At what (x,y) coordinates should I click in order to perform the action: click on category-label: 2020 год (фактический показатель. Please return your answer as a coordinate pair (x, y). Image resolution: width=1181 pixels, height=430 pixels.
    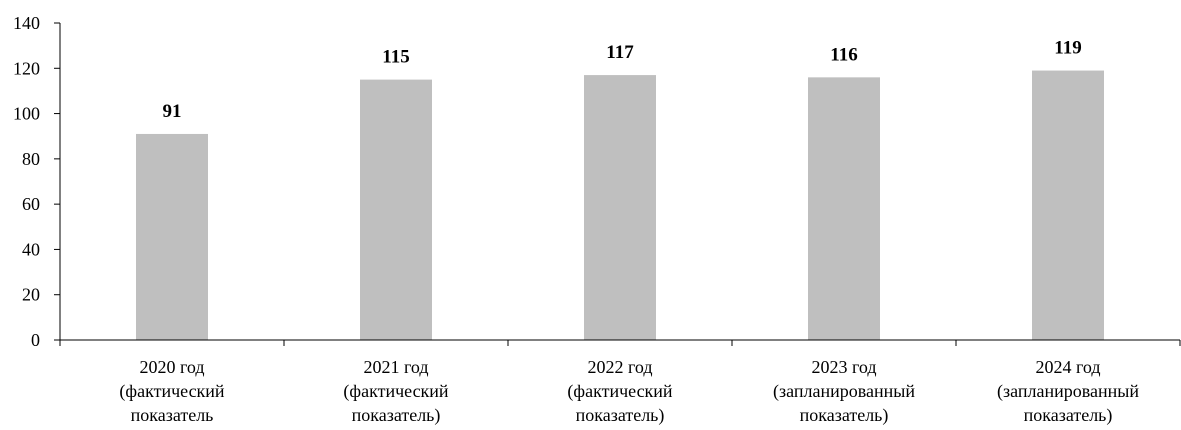
    Looking at the image, I should click on (172, 391).